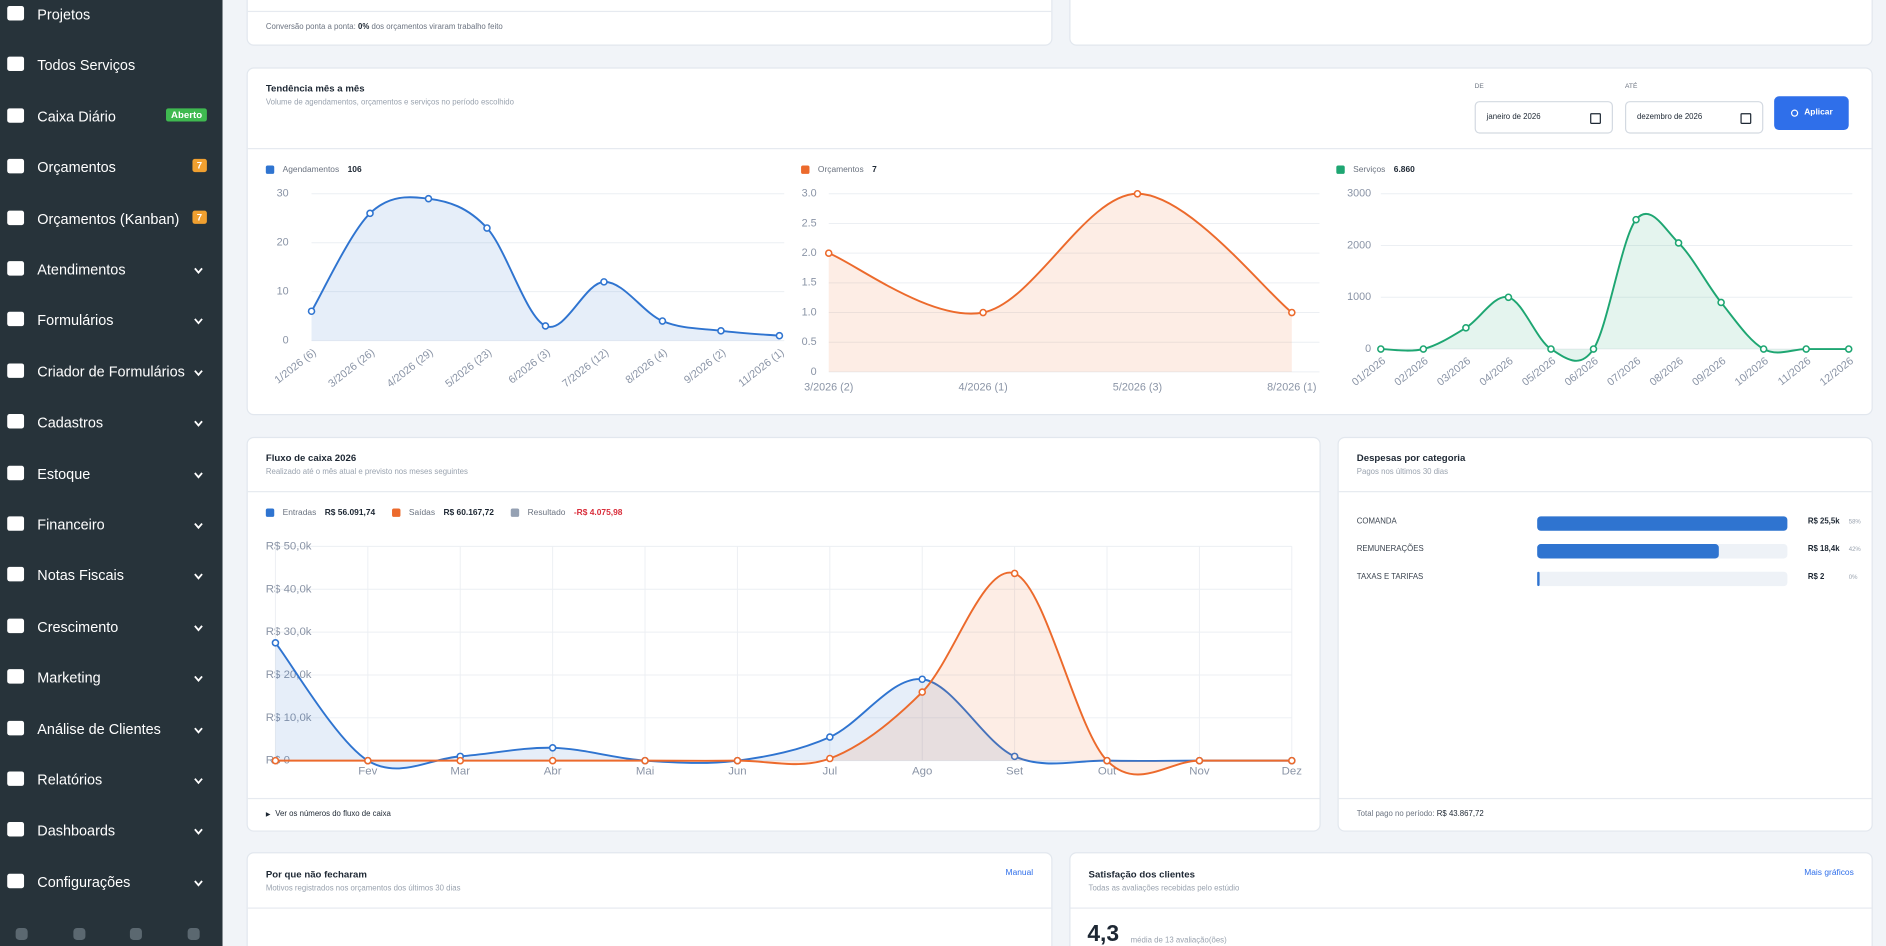 The image size is (1886, 946). What do you see at coordinates (1670, 117) in the screenshot?
I see `input-value: dezembro de 2026` at bounding box center [1670, 117].